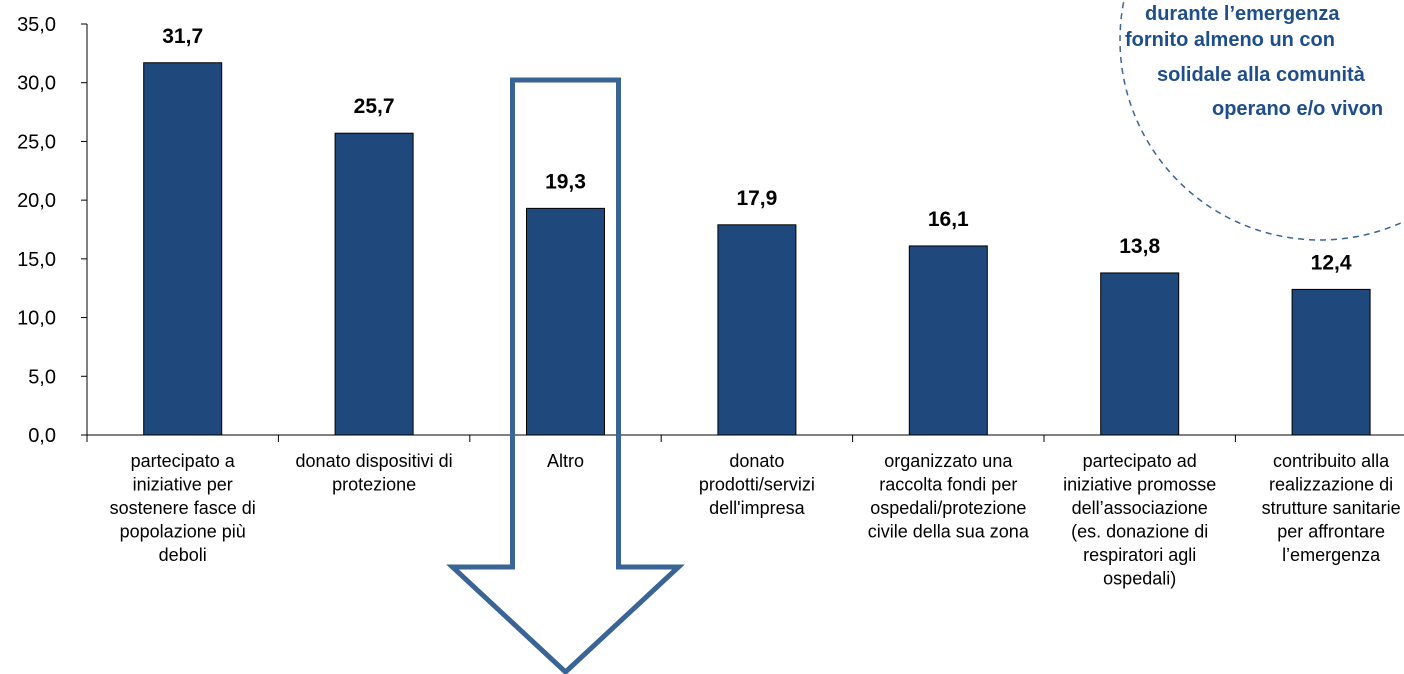 Image resolution: width=1404 pixels, height=674 pixels. Describe the element at coordinates (36, 84) in the screenshot. I see `y-tick-label: 30,0` at that location.